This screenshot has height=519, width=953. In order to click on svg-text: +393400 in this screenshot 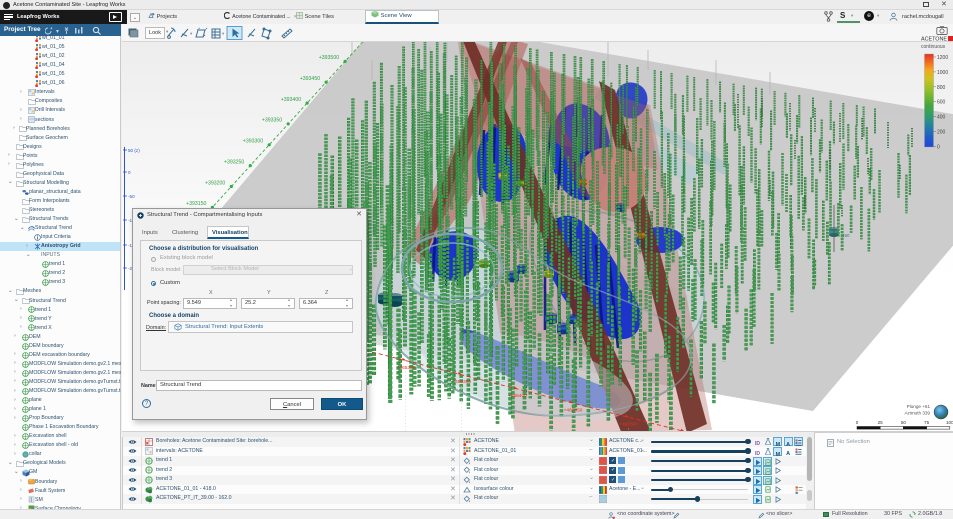, I will do `click(291, 100)`.